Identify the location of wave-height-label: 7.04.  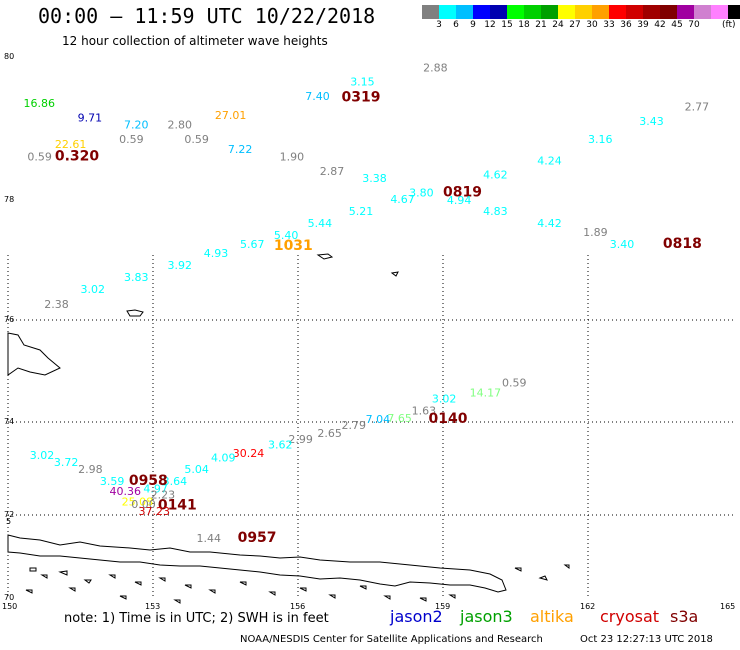
(378, 419).